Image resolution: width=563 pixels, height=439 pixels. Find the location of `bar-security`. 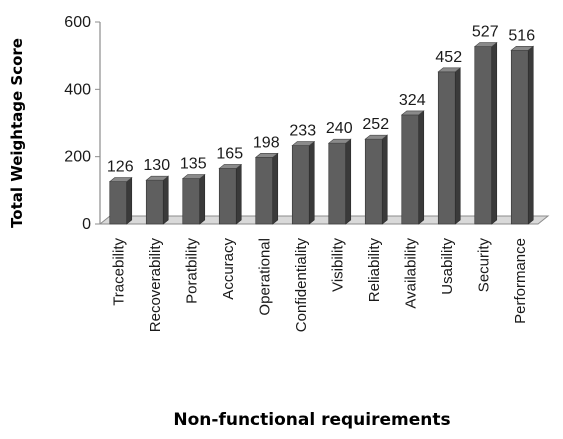

bar-security is located at coordinates (485, 133).